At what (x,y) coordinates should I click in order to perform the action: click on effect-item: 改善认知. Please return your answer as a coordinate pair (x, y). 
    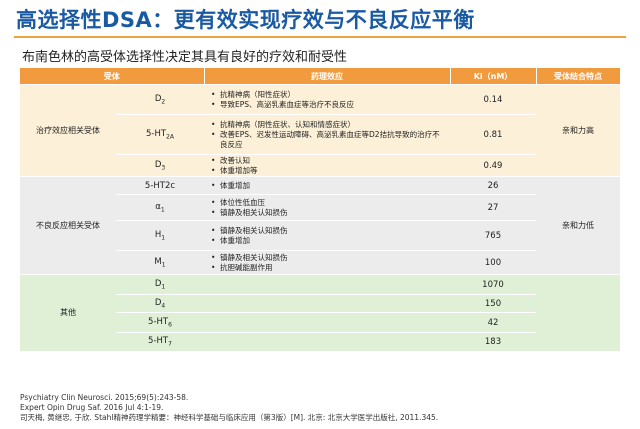
    Looking at the image, I should click on (327, 161).